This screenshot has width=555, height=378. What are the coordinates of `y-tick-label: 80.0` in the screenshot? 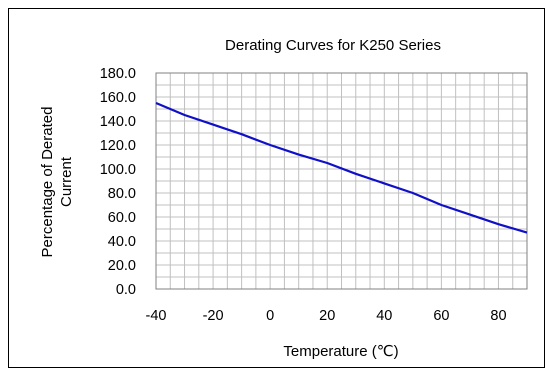 It's located at (122, 194).